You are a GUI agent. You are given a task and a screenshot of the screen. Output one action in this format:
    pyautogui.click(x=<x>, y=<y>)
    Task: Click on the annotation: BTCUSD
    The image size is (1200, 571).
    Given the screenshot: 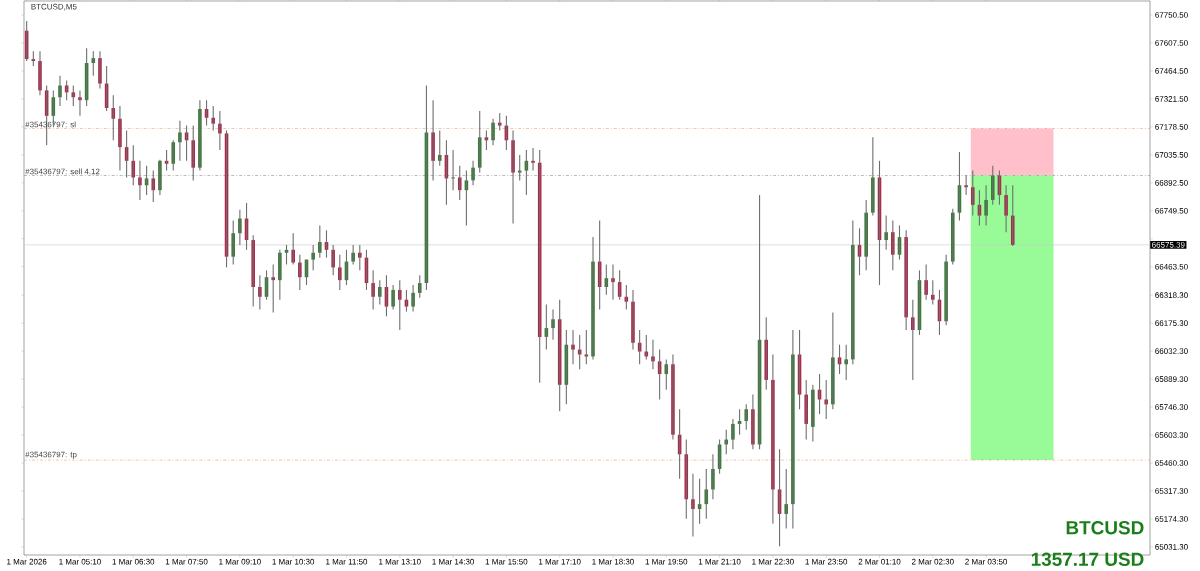 What is the action you would take?
    pyautogui.click(x=1105, y=528)
    